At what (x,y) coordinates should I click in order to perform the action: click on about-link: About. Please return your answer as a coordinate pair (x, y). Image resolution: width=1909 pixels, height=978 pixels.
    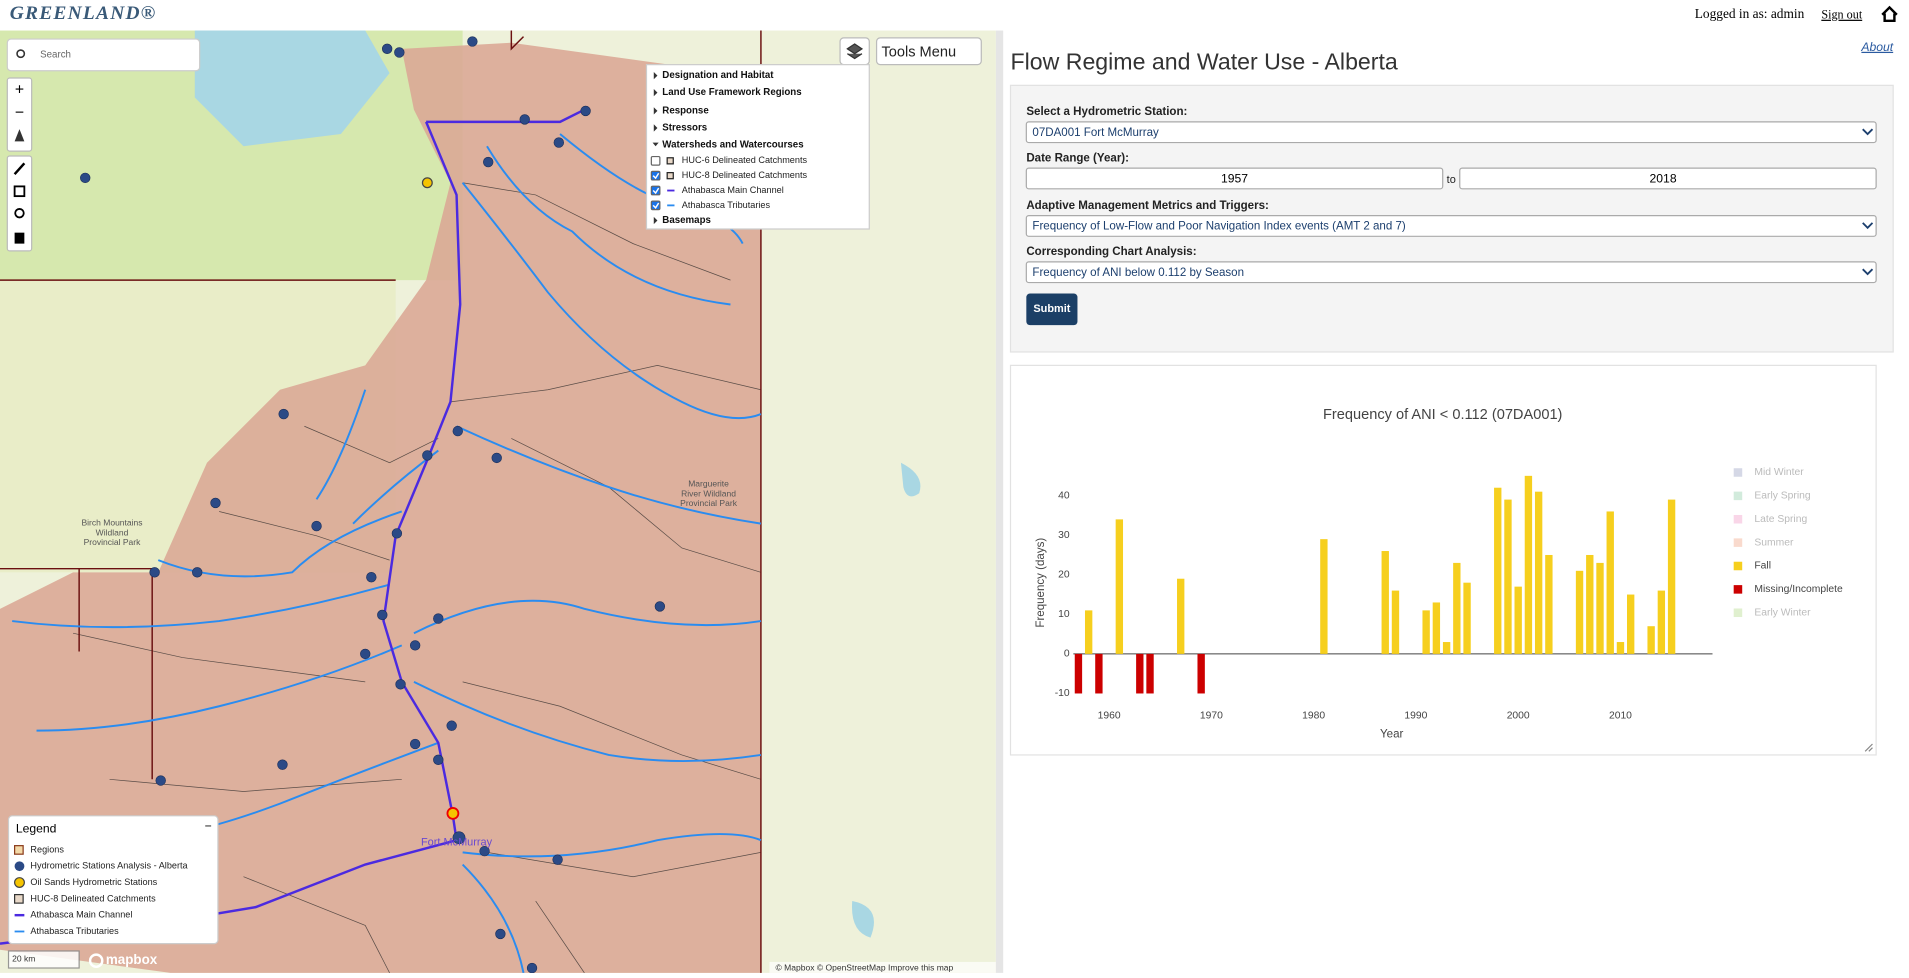
    Looking at the image, I should click on (1876, 47).